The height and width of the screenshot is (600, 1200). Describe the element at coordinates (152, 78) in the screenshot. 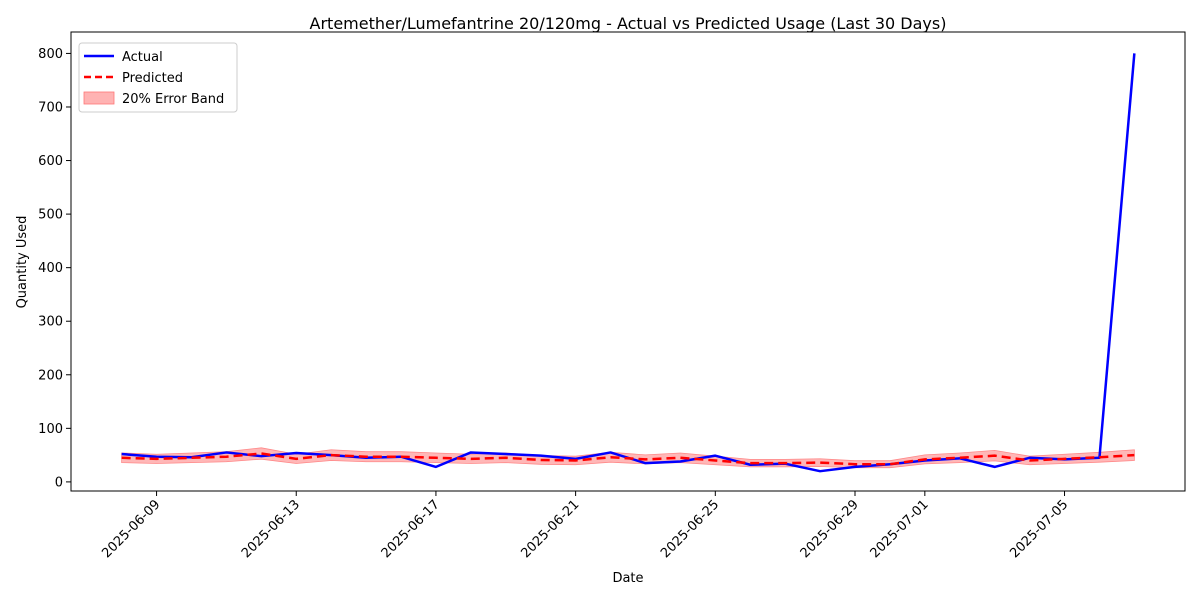

I see `legend-predicted-label: Predicted` at that location.